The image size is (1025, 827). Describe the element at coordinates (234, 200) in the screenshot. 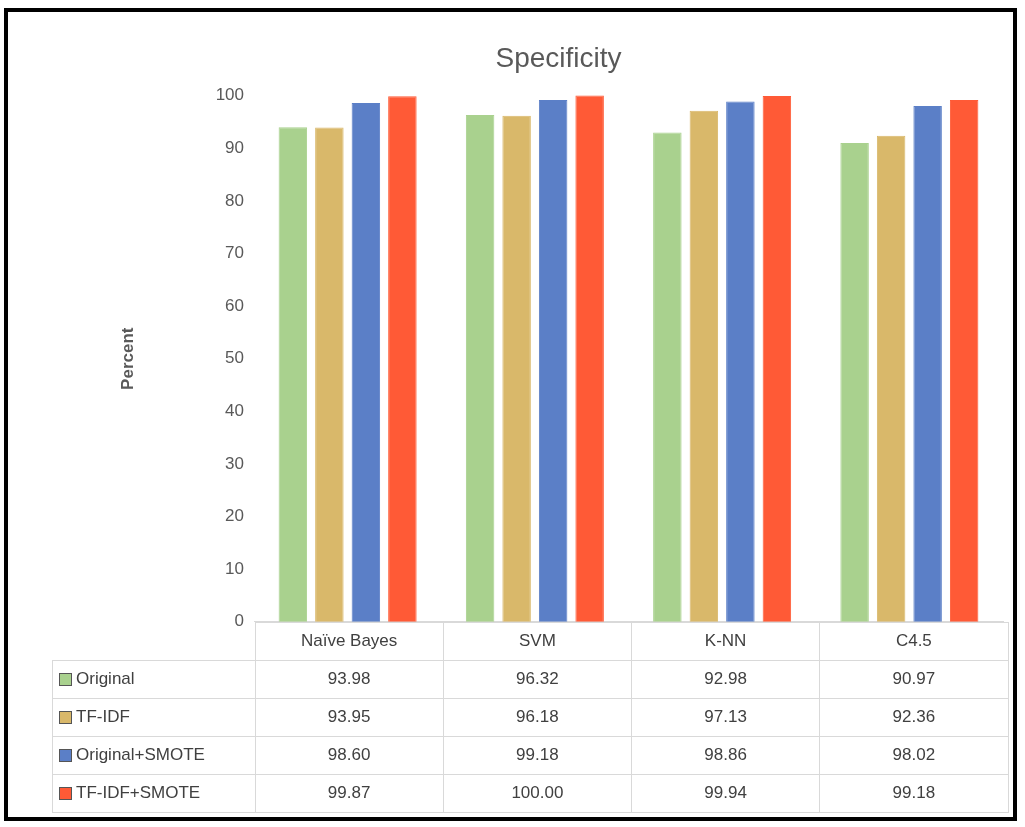

I see `y-tick-label: 80` at that location.